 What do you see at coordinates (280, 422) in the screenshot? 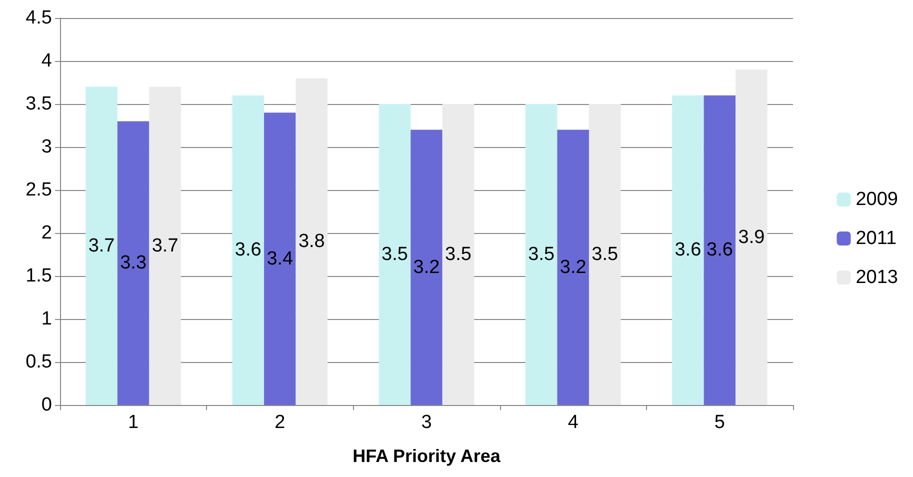
I see `x-tick-label: 2` at bounding box center [280, 422].